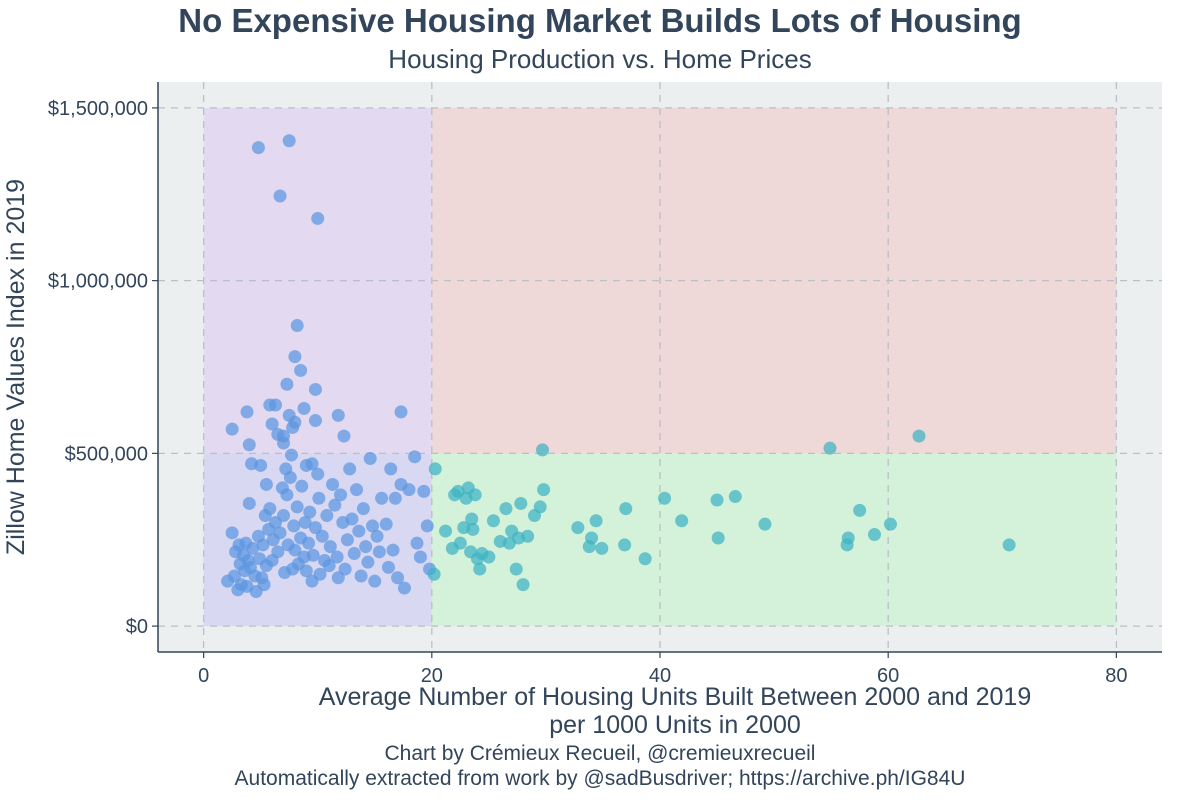 The image size is (1200, 800). What do you see at coordinates (16, 367) in the screenshot?
I see `y-axis-title: Zillow Home Values Index in 2019` at bounding box center [16, 367].